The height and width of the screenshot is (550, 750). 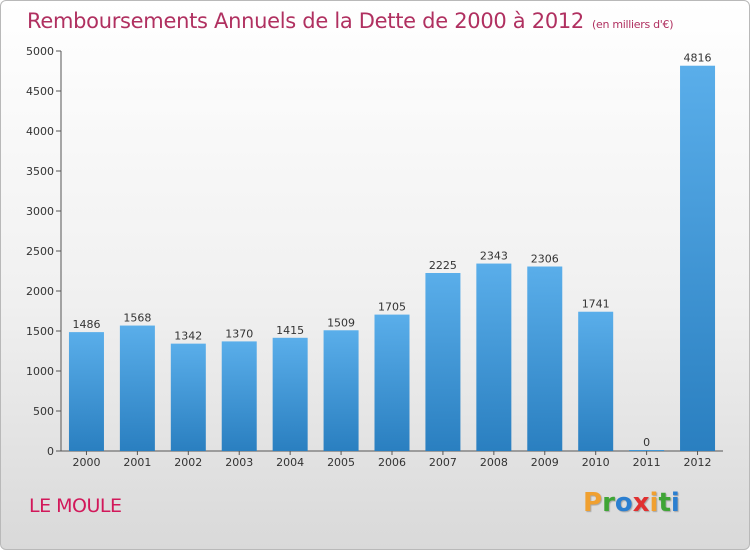 I want to click on y-tick-label: 500, so click(x=43, y=411).